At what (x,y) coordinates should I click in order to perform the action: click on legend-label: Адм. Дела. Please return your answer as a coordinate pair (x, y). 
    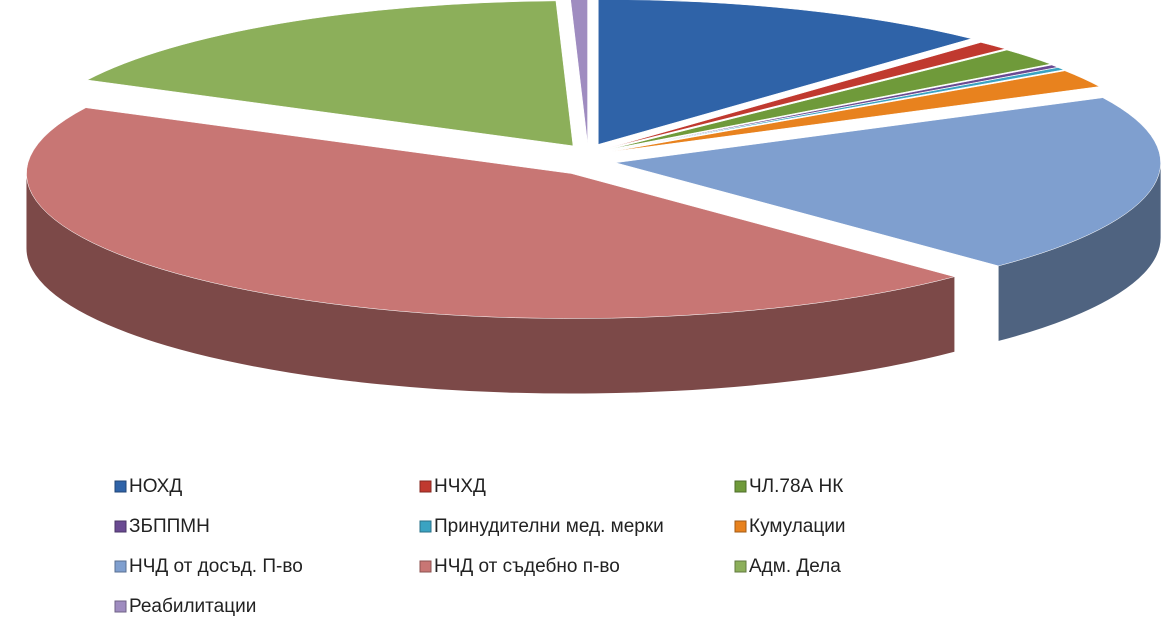
    Looking at the image, I should click on (795, 566).